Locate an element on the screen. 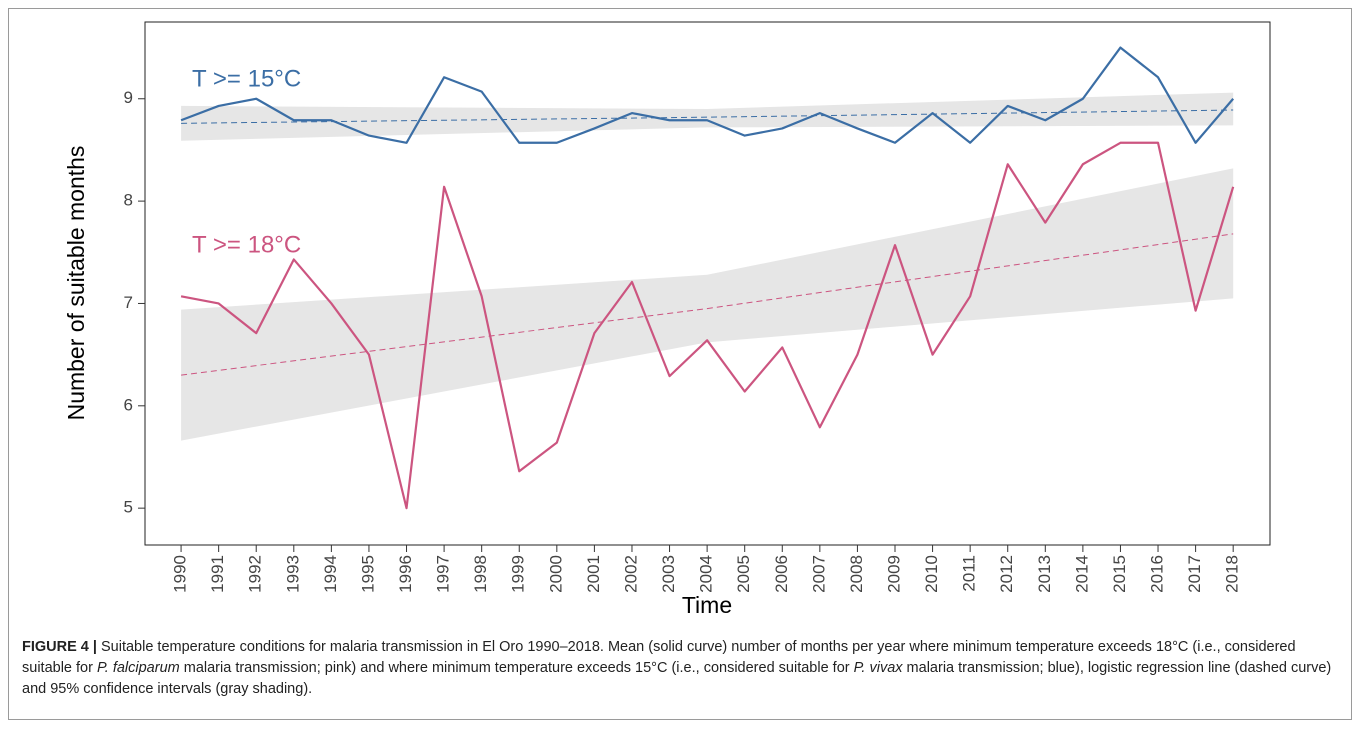  x-tick-label: 2000 is located at coordinates (555, 574).